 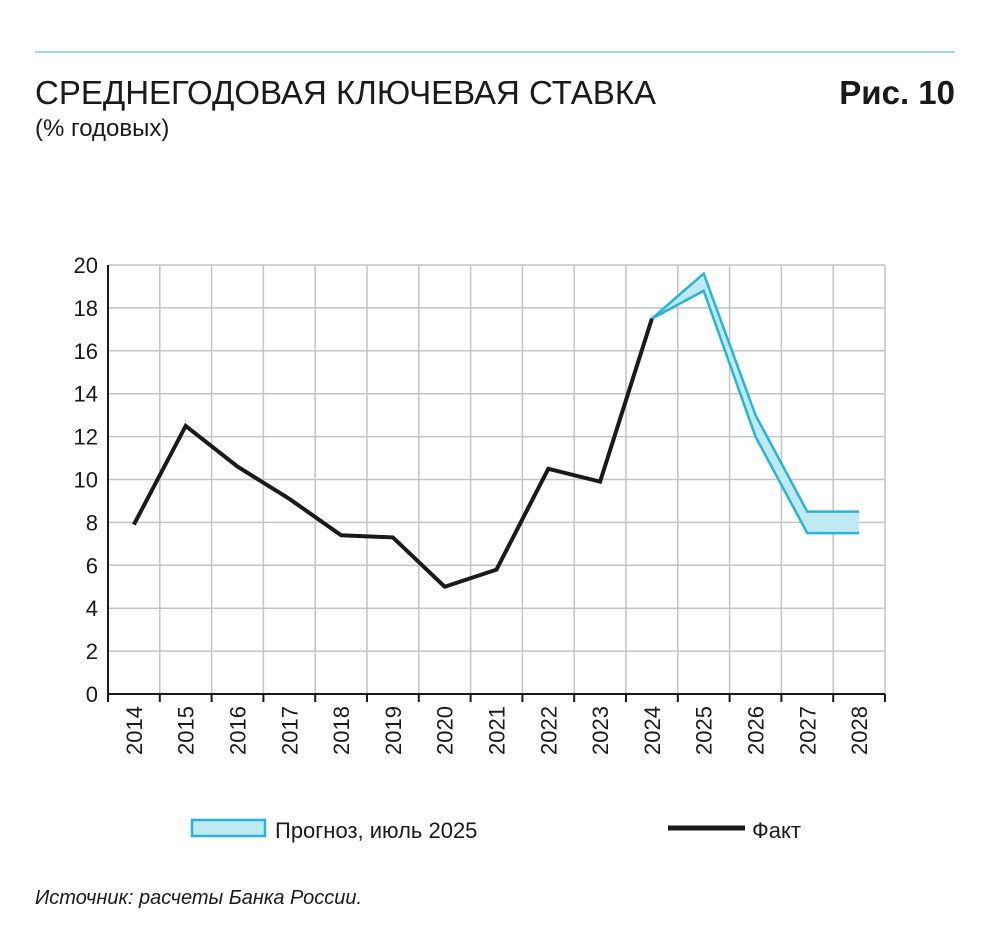 I want to click on y-tick-label: 20, so click(x=86, y=265).